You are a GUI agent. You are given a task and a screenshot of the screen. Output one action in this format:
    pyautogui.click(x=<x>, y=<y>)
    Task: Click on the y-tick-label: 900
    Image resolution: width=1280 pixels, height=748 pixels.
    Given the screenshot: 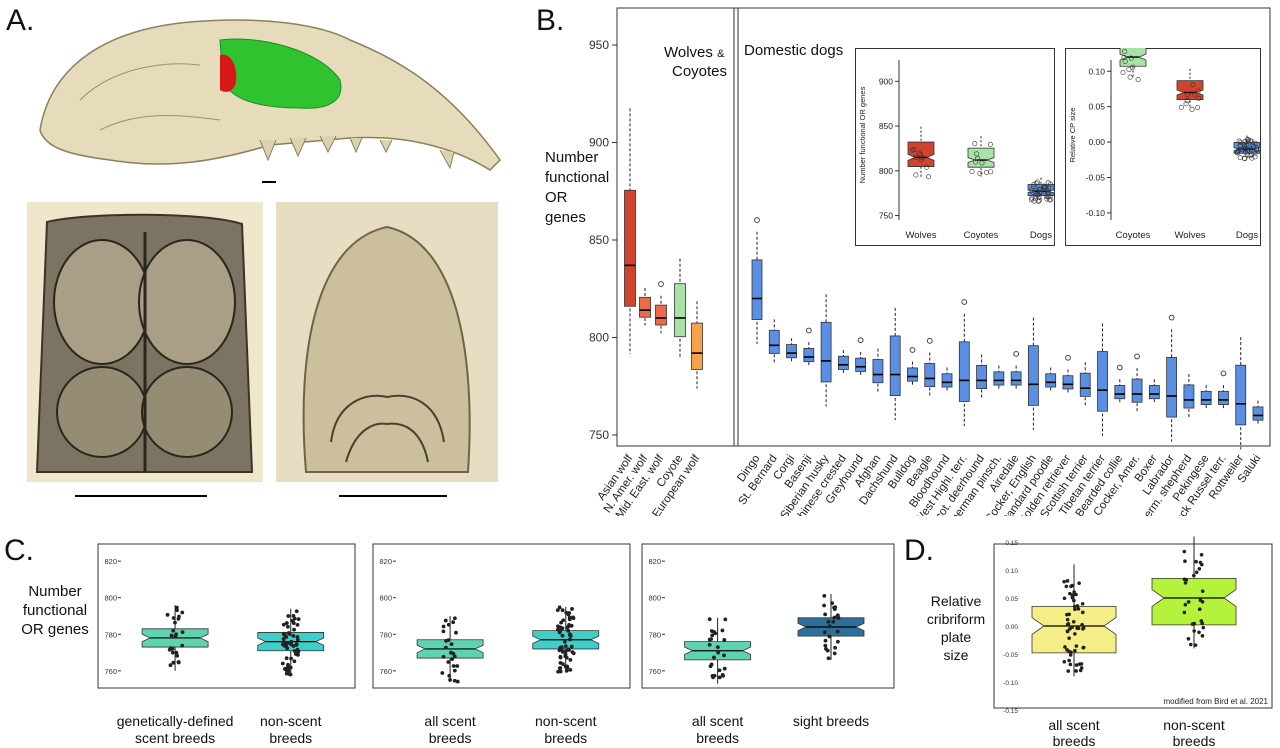 What is the action you would take?
    pyautogui.click(x=599, y=143)
    